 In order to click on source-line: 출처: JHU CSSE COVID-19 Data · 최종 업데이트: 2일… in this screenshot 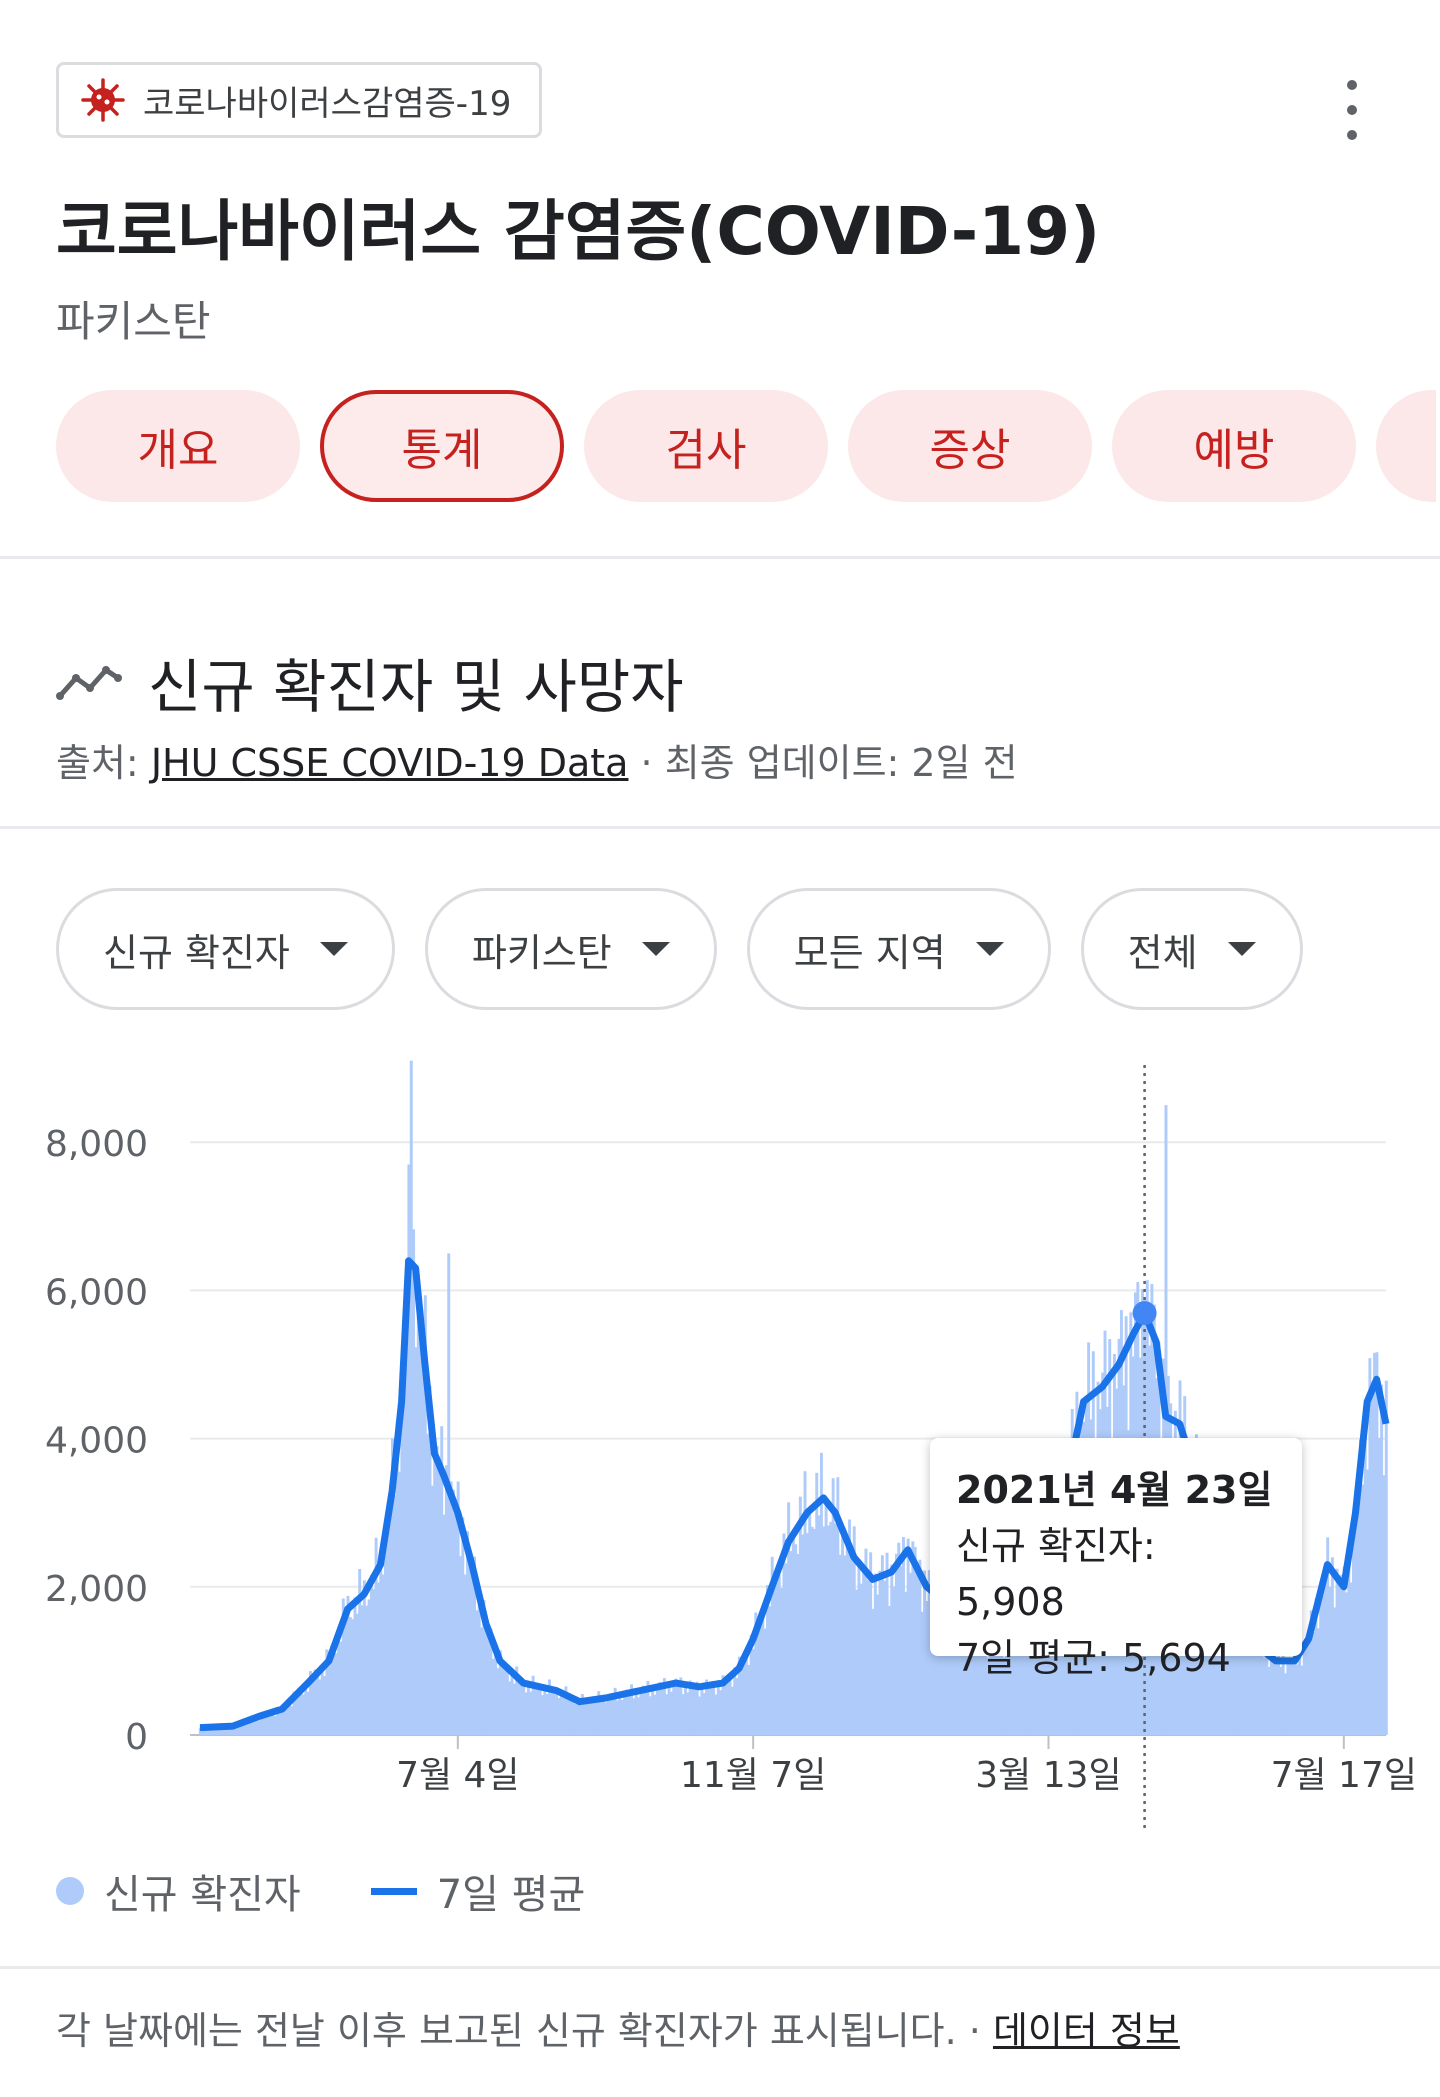, I will do `click(537, 759)`.